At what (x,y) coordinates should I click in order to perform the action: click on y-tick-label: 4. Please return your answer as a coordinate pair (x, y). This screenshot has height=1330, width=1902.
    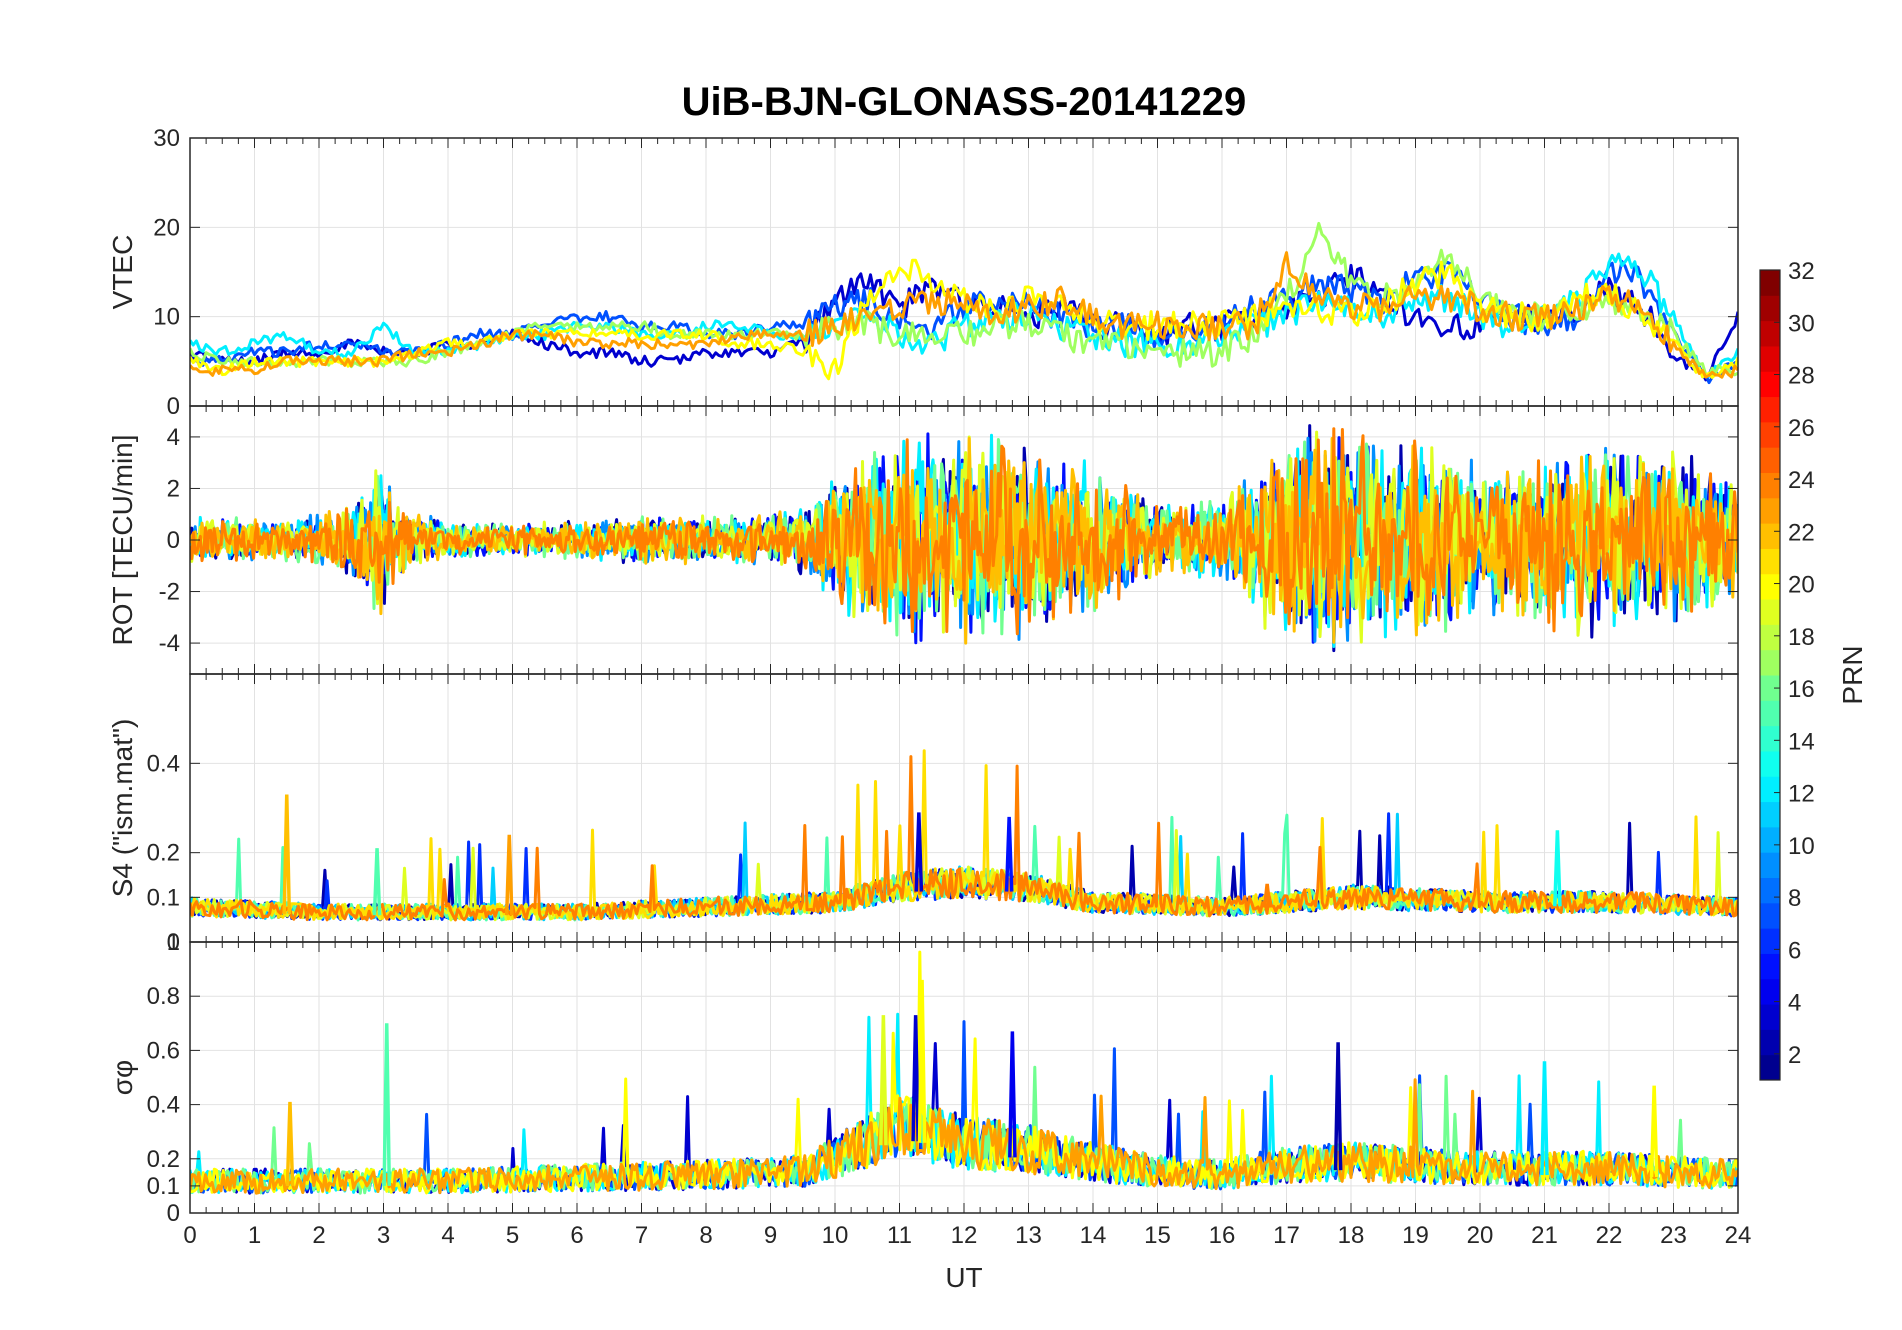
    Looking at the image, I should click on (173, 437).